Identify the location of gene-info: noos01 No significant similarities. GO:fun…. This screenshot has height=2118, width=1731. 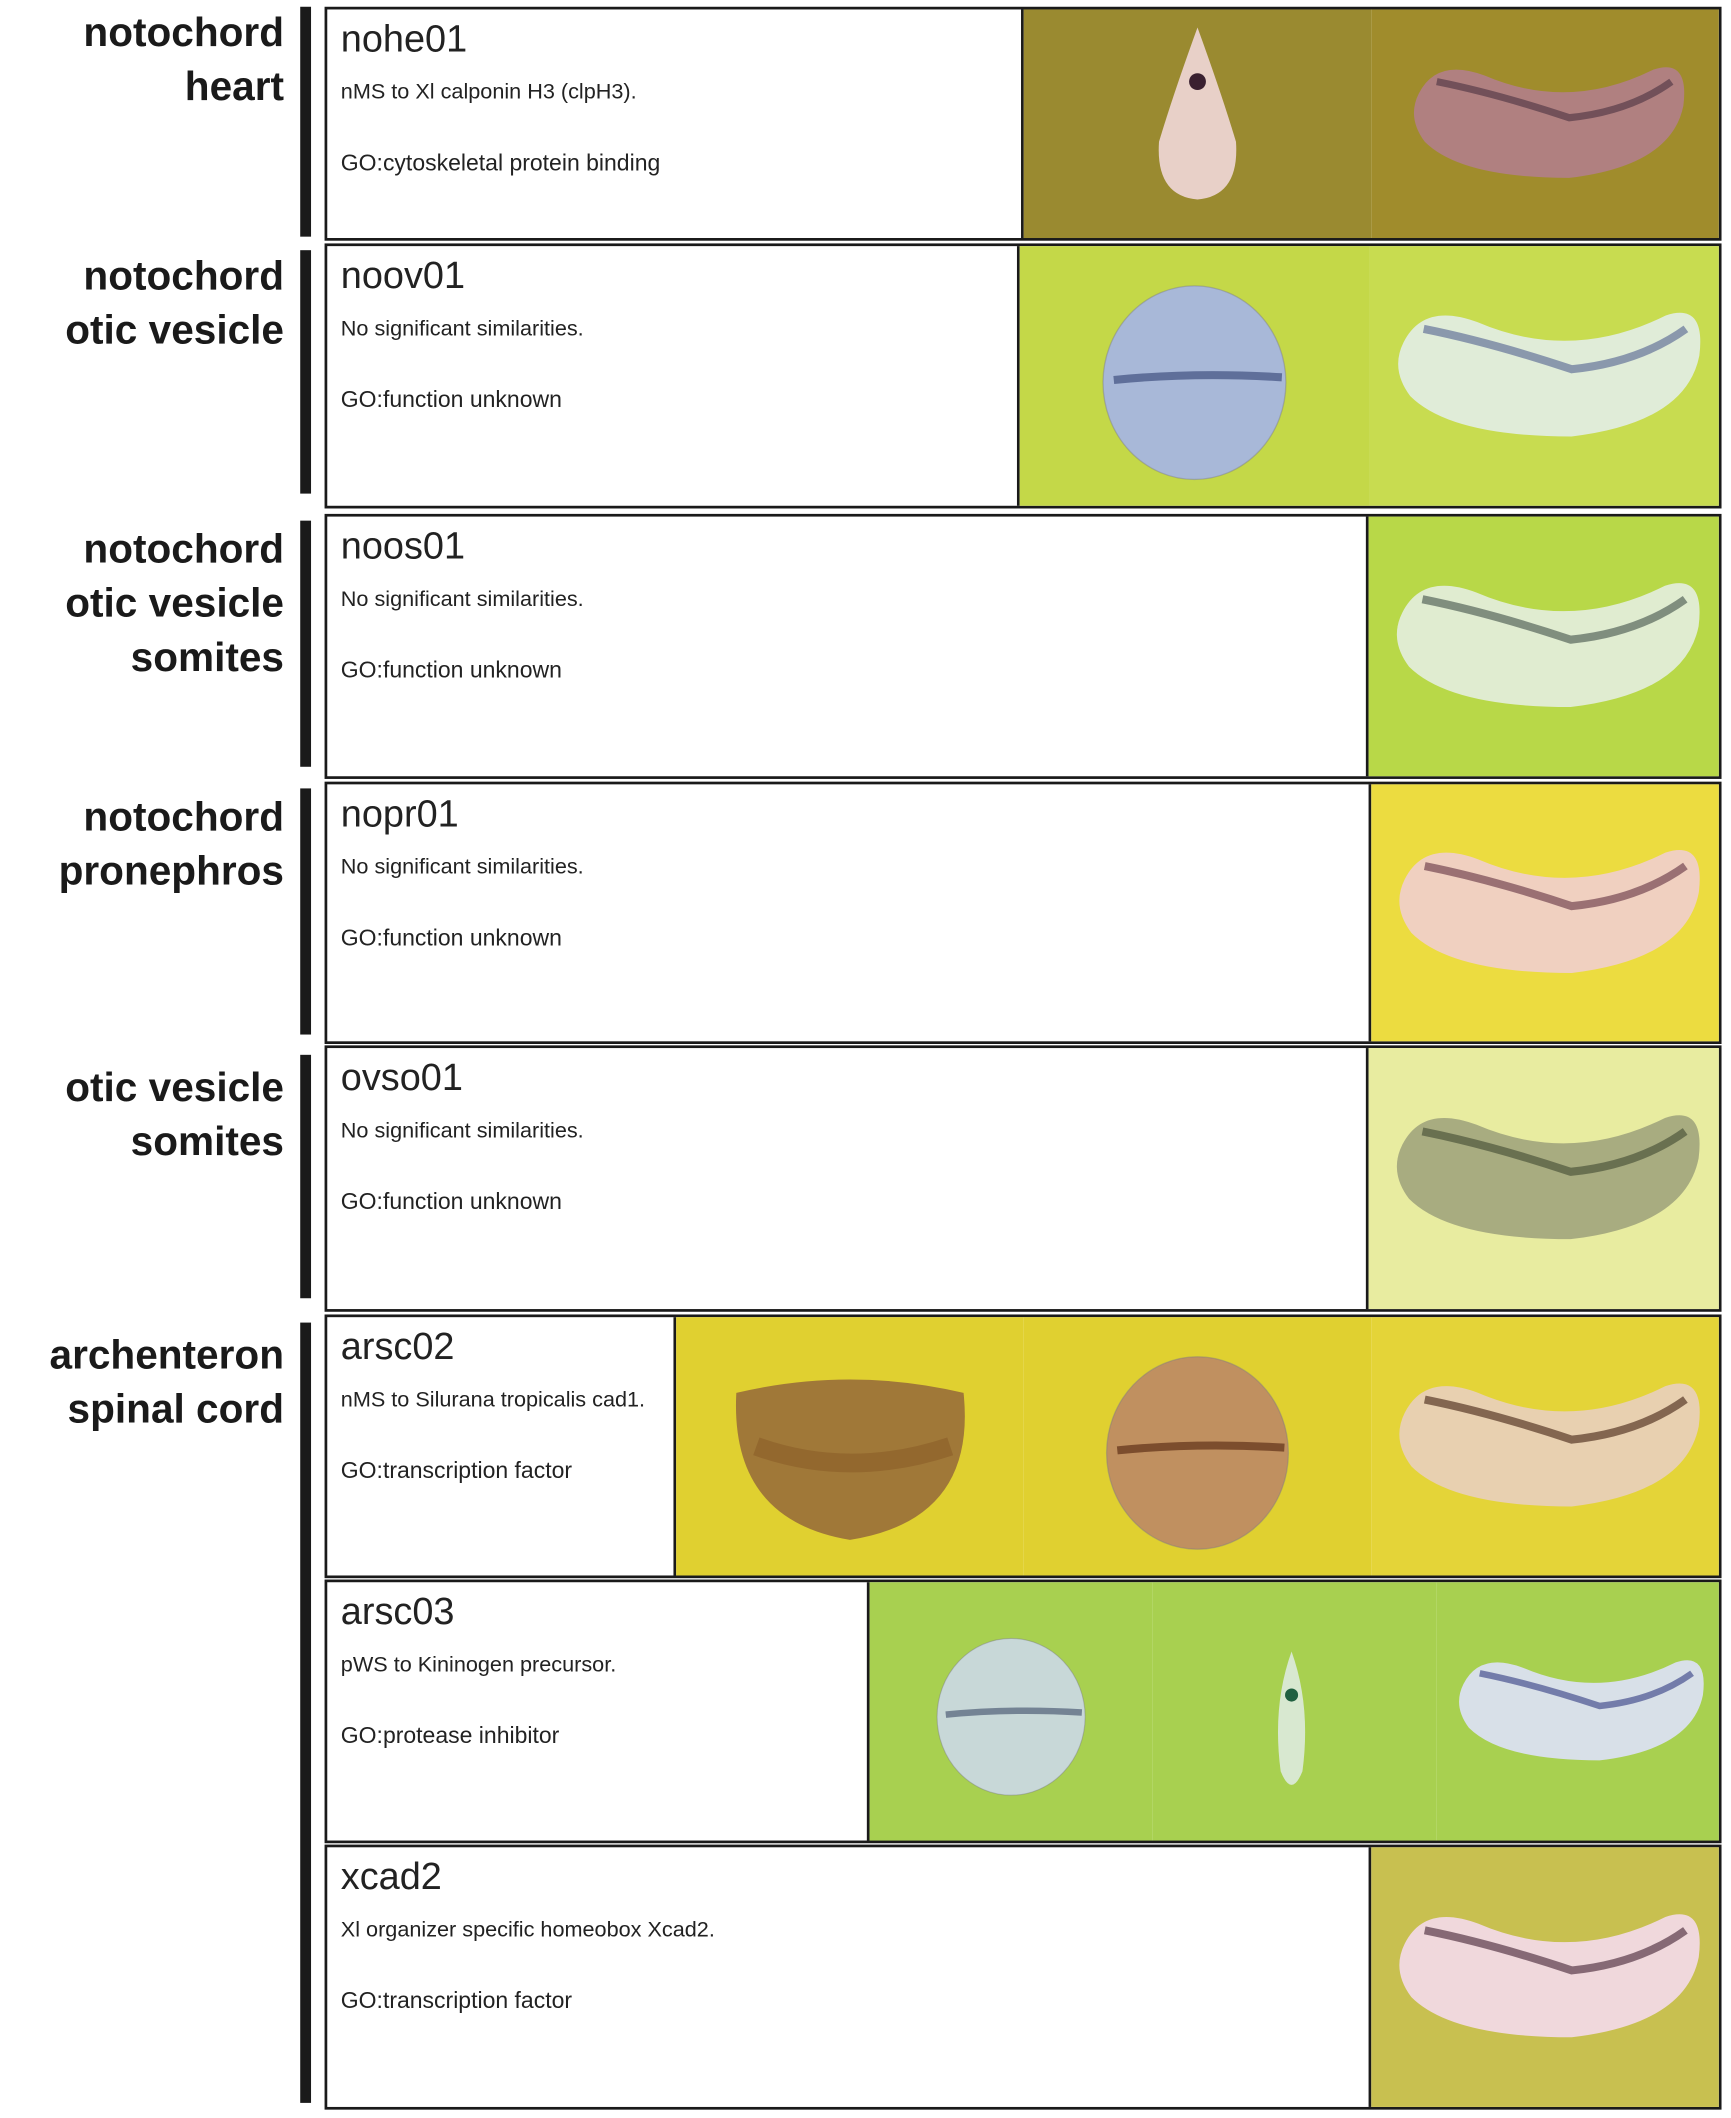
(847, 647).